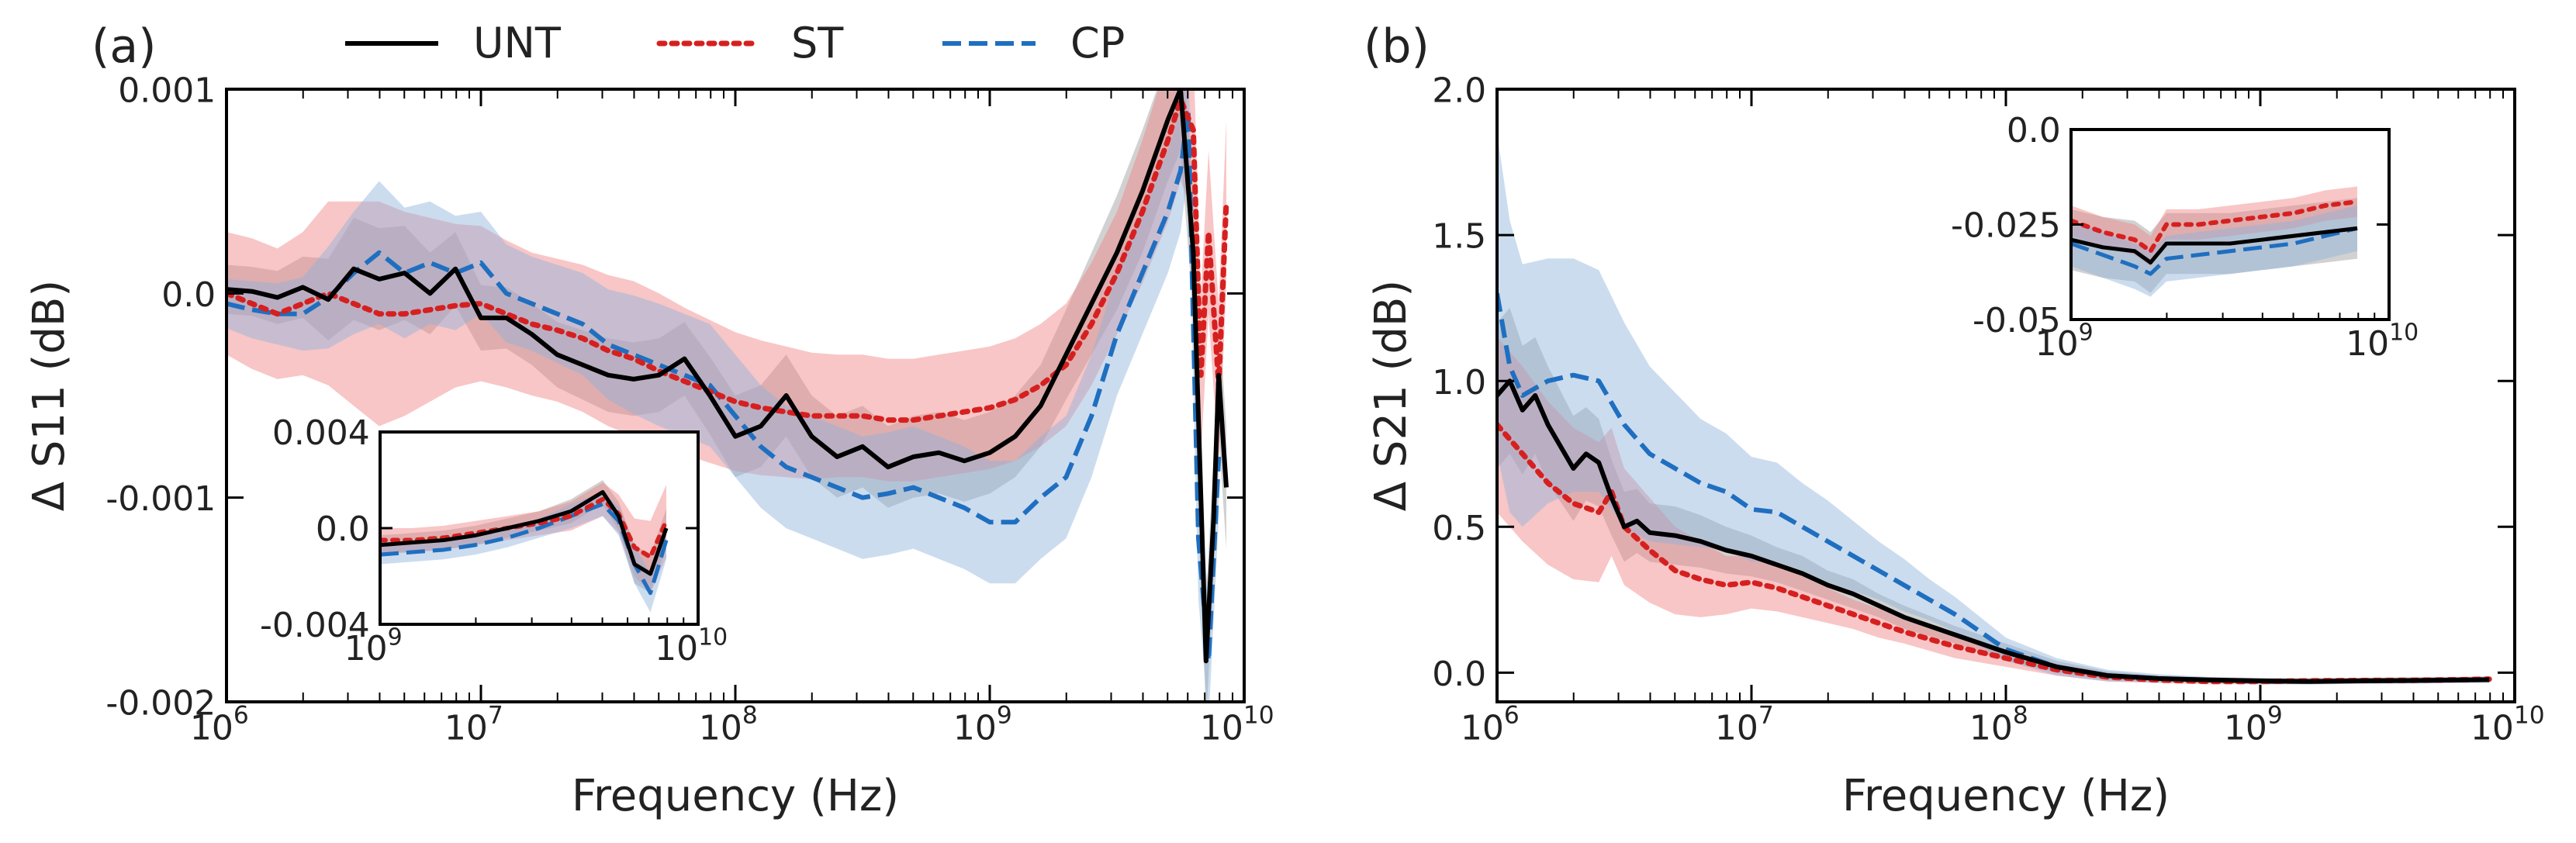 This screenshot has width=2576, height=843. I want to click on panel-b-inset-ytick-label: -0.025, so click(2006, 225).